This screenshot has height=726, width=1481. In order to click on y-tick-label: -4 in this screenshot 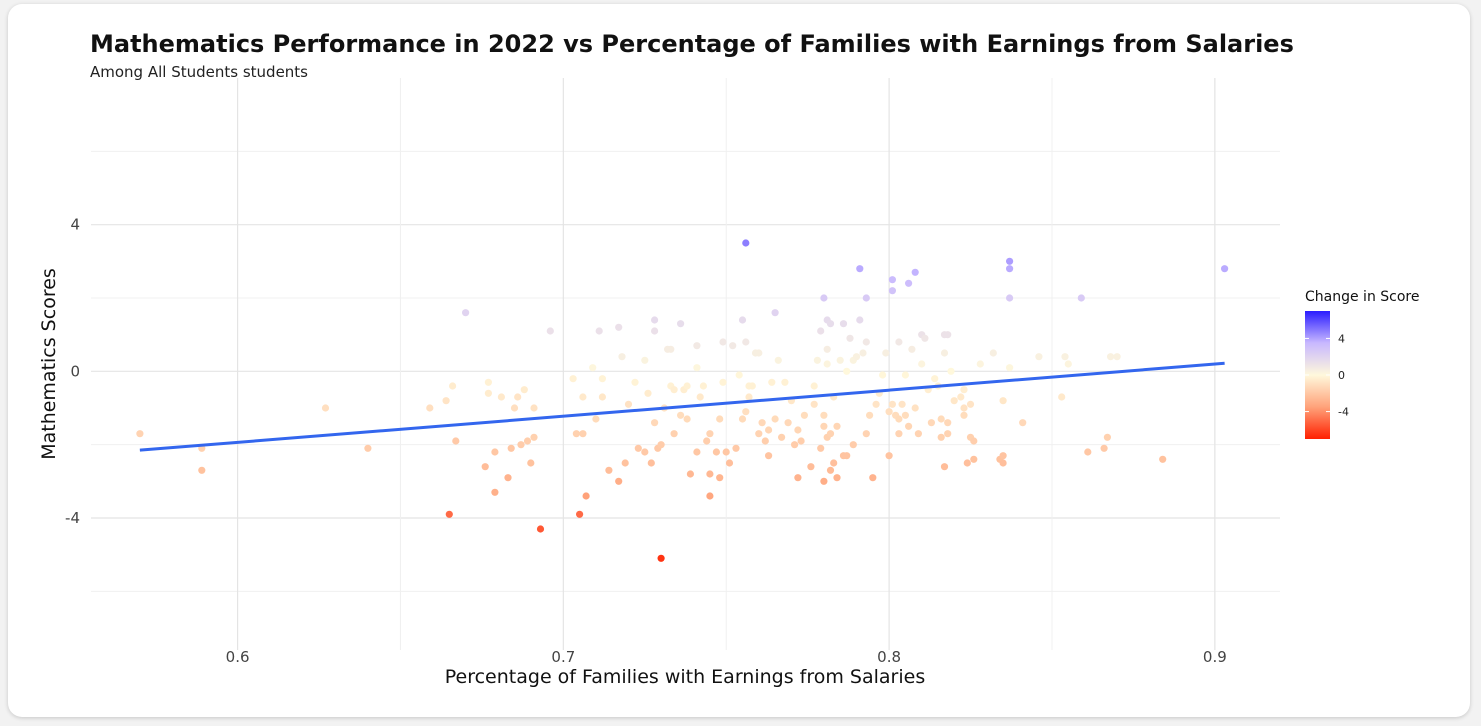, I will do `click(72, 518)`.